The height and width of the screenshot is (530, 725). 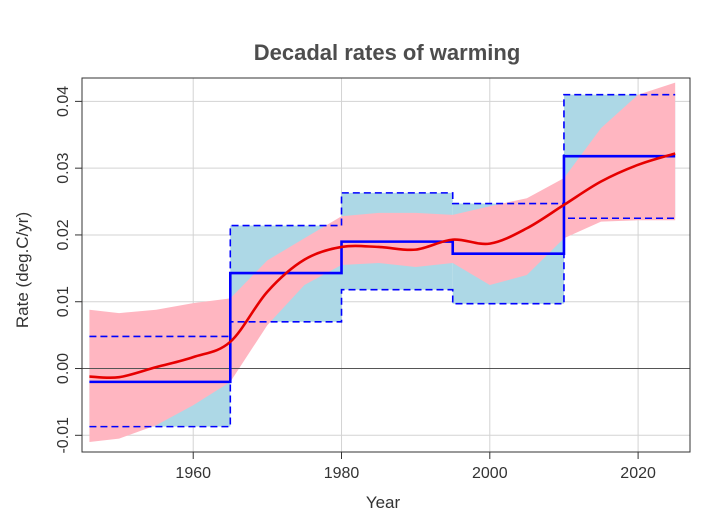 I want to click on y-axis: -0.01 0.00 0.01 0.02 0.03 0.04, so click(x=68, y=270).